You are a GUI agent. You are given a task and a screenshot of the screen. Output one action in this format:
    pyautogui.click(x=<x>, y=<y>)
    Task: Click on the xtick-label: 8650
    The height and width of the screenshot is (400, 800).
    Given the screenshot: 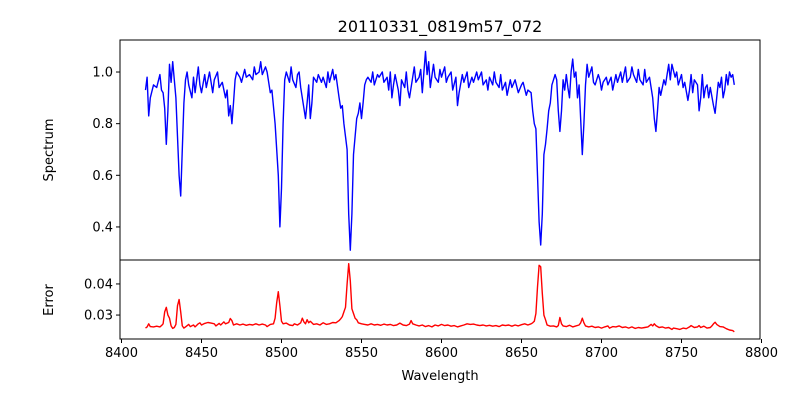 What is the action you would take?
    pyautogui.click(x=521, y=353)
    